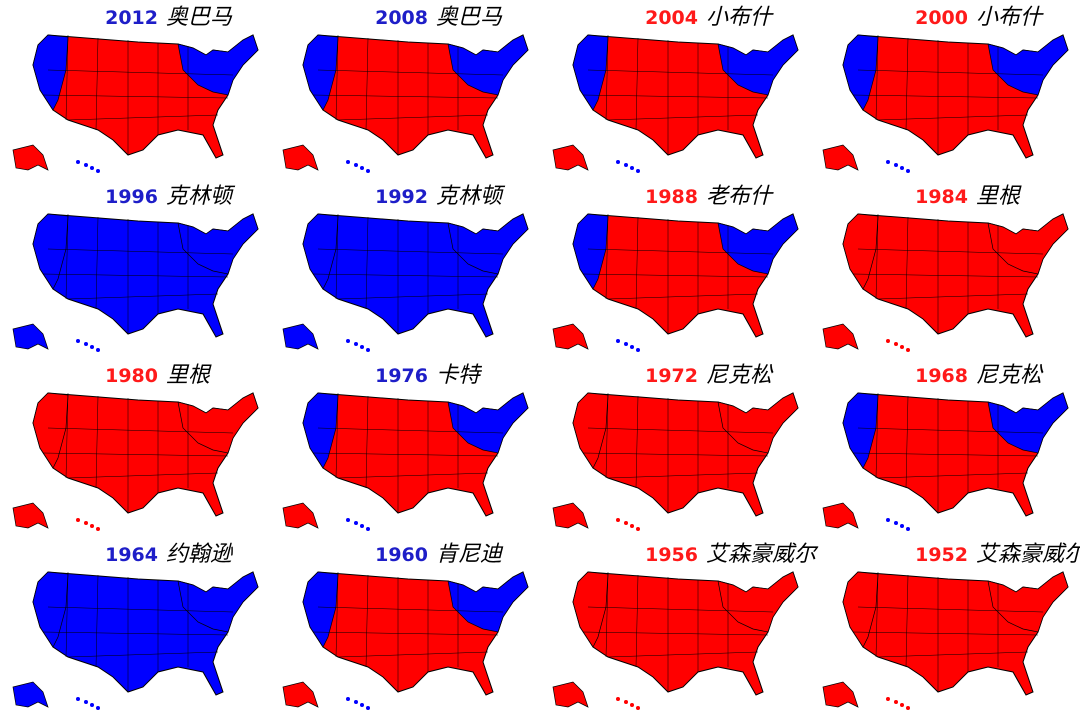  What do you see at coordinates (740, 375) in the screenshot?
I see `winner-name: 尼克松` at bounding box center [740, 375].